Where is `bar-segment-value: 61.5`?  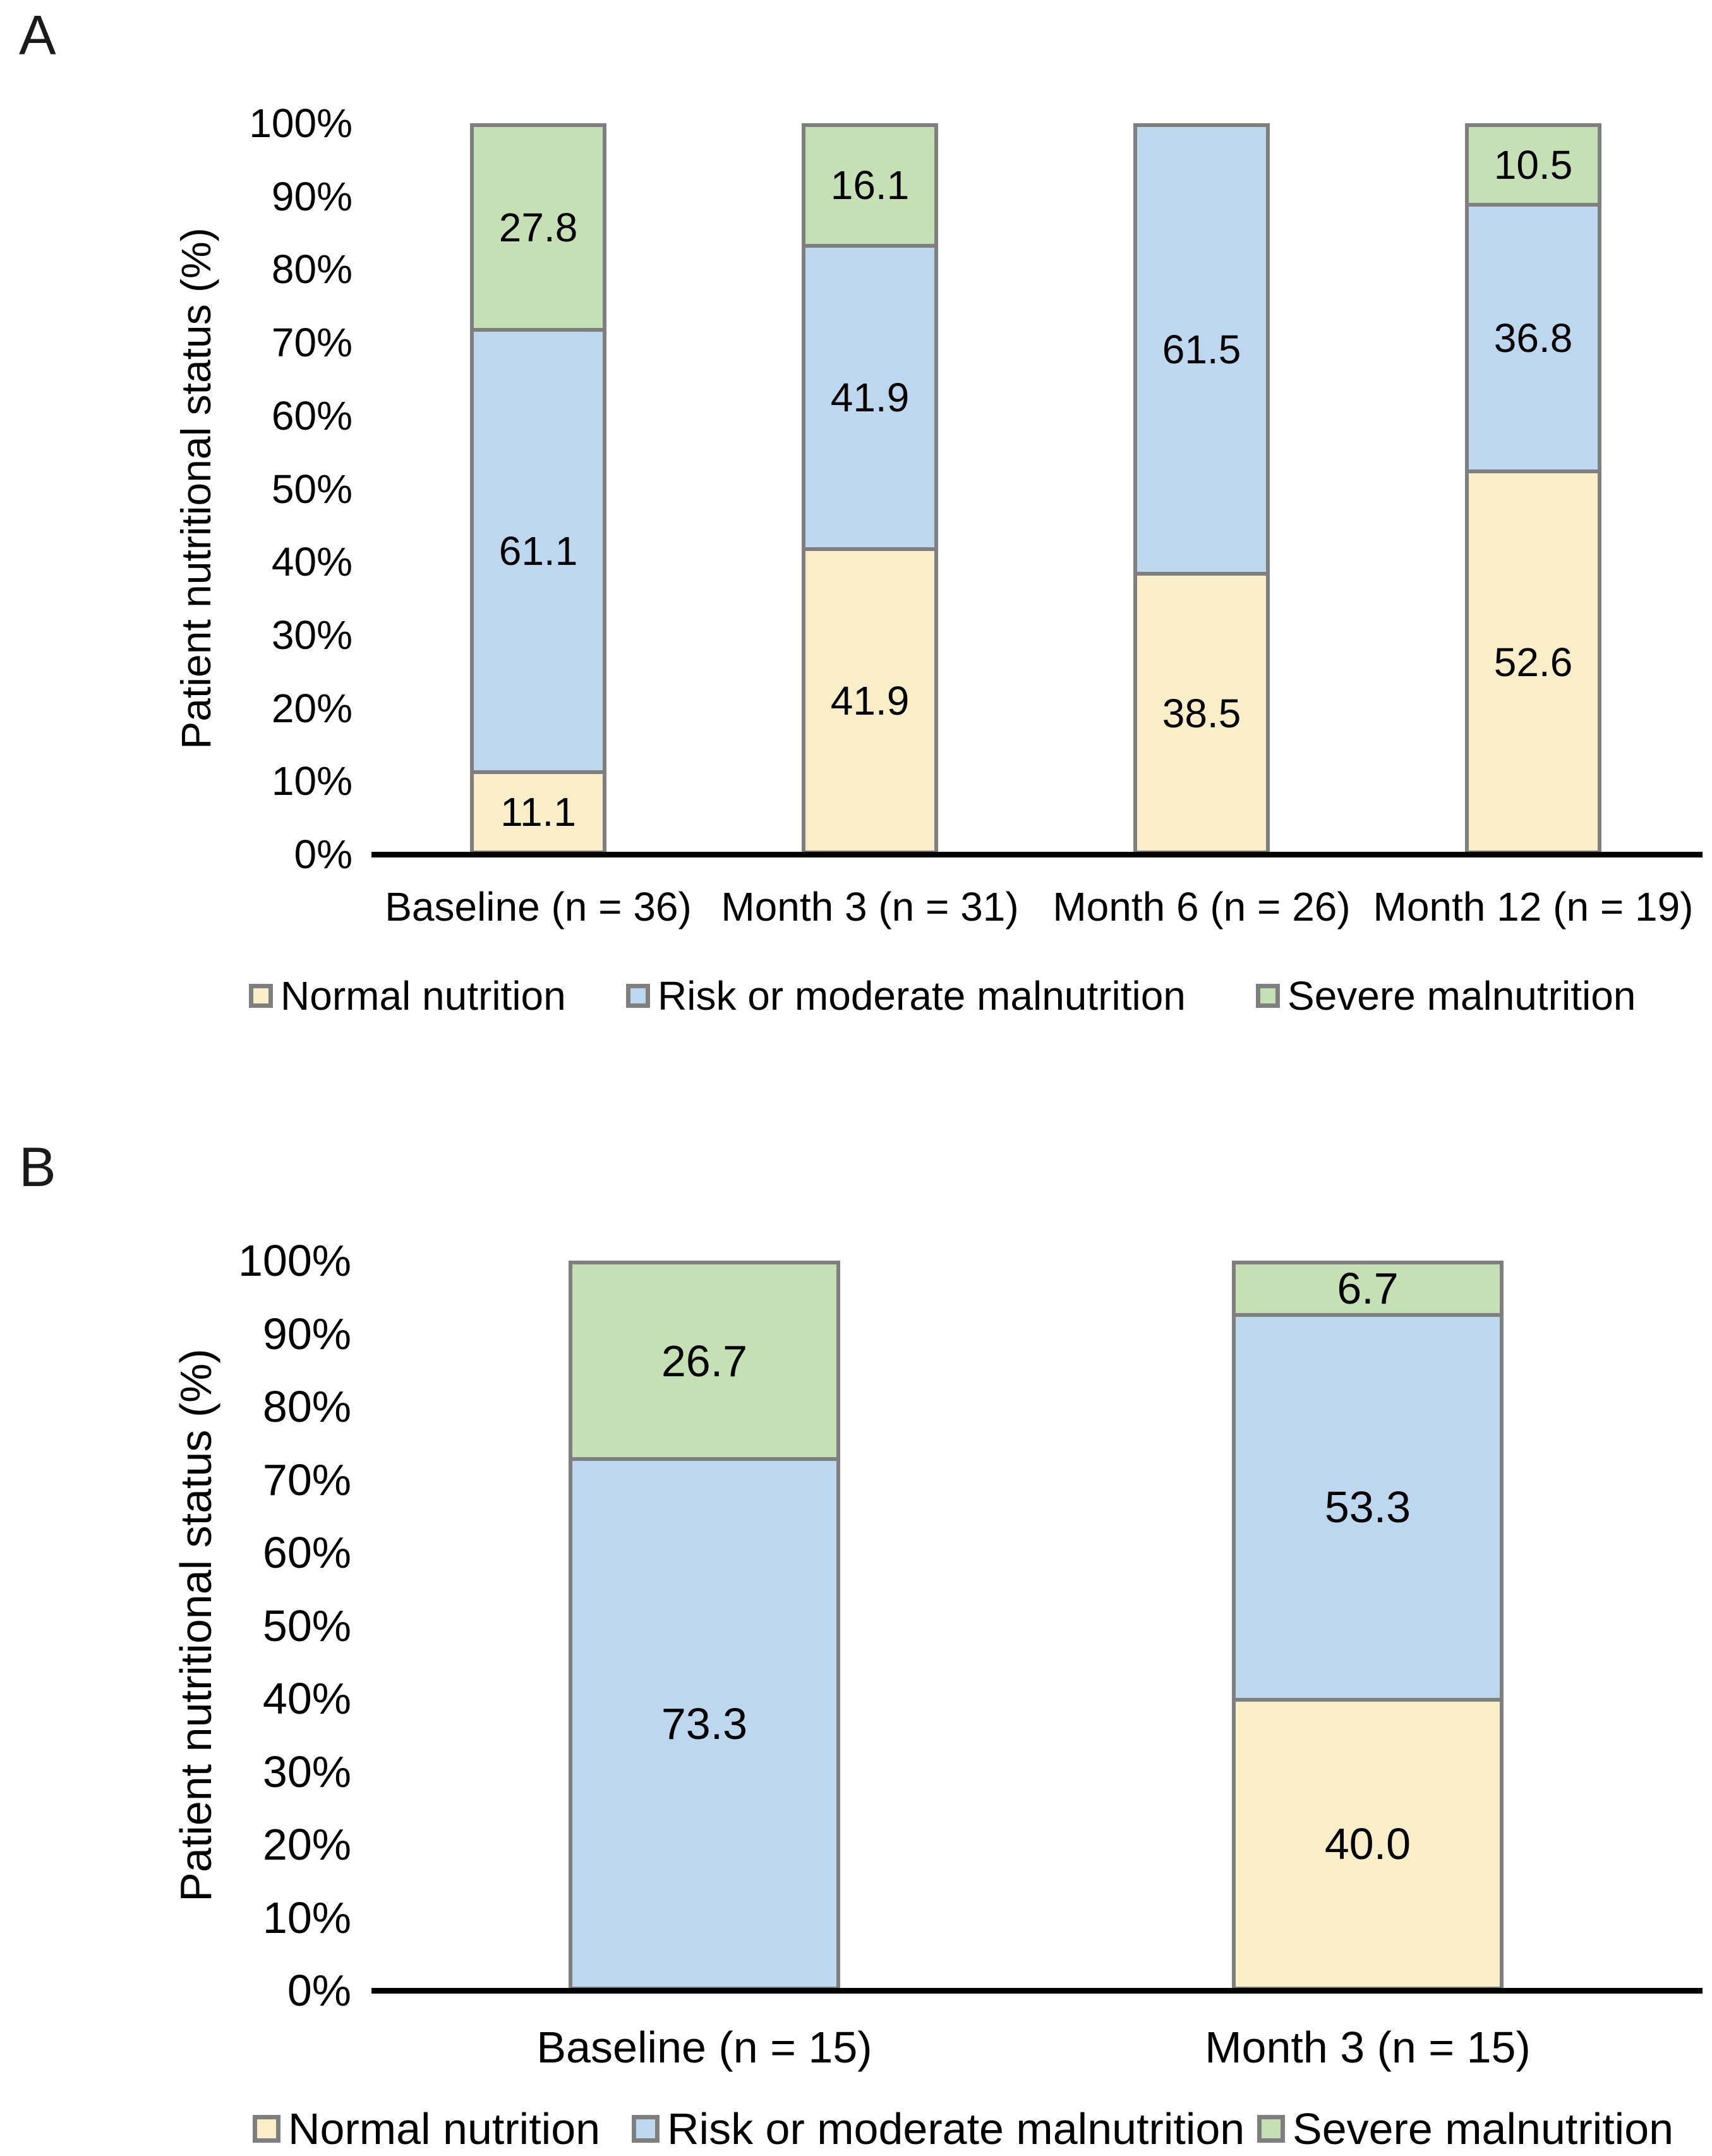 bar-segment-value: 61.5 is located at coordinates (1201, 350).